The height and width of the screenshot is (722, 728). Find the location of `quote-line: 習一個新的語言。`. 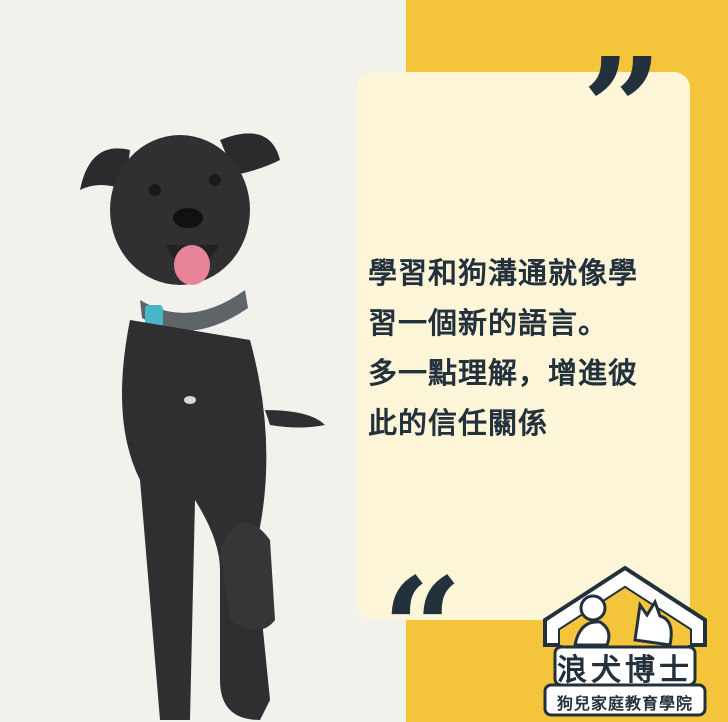

quote-line: 習一個新的語言。 is located at coordinates (488, 323).